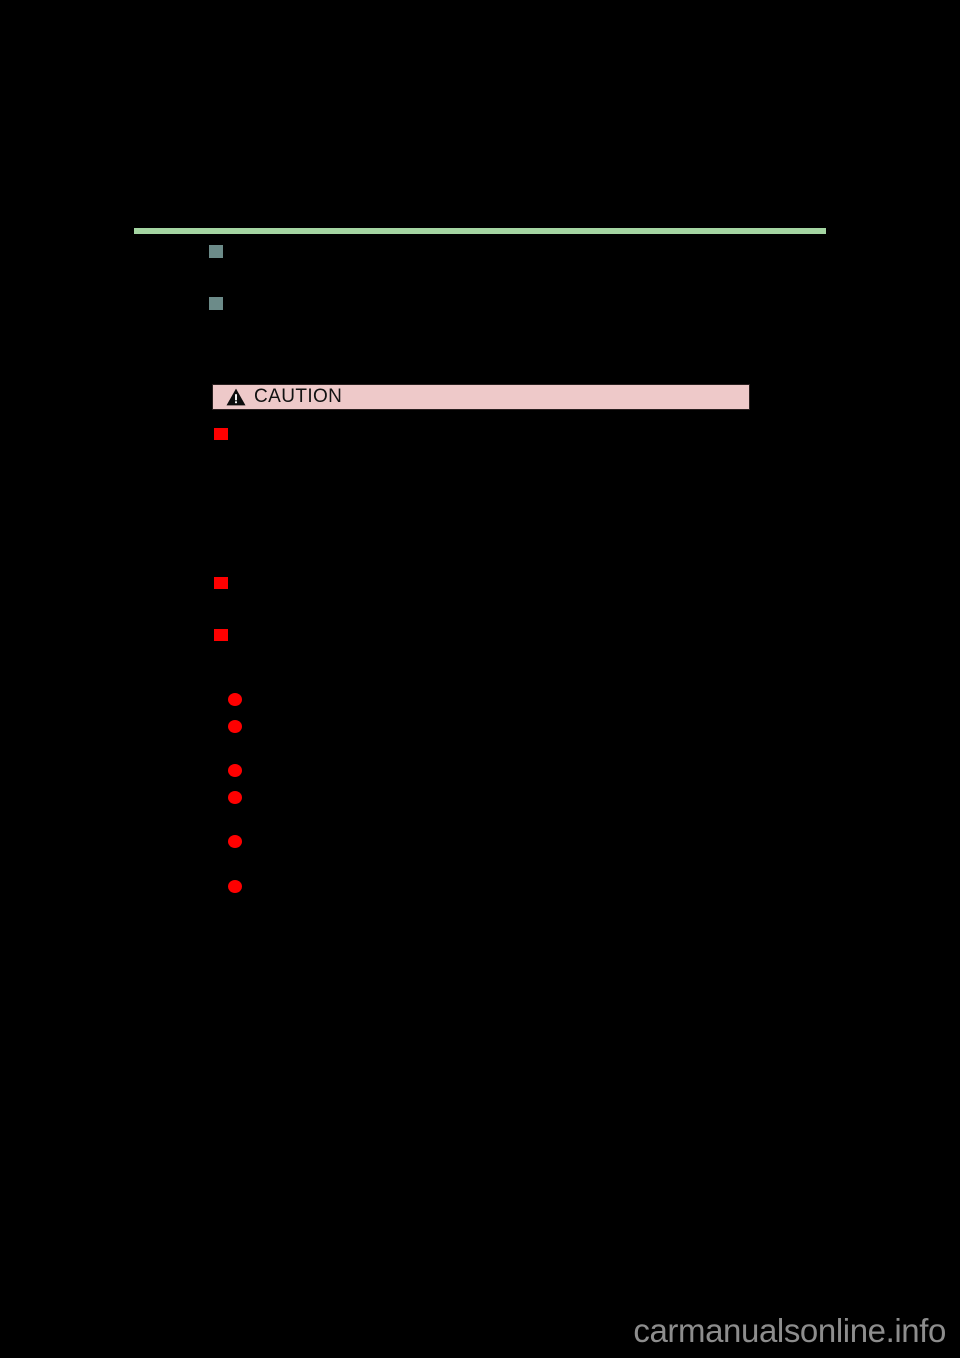 This screenshot has width=960, height=1358. What do you see at coordinates (481, 397) in the screenshot?
I see `caution-banner: CAUTION` at bounding box center [481, 397].